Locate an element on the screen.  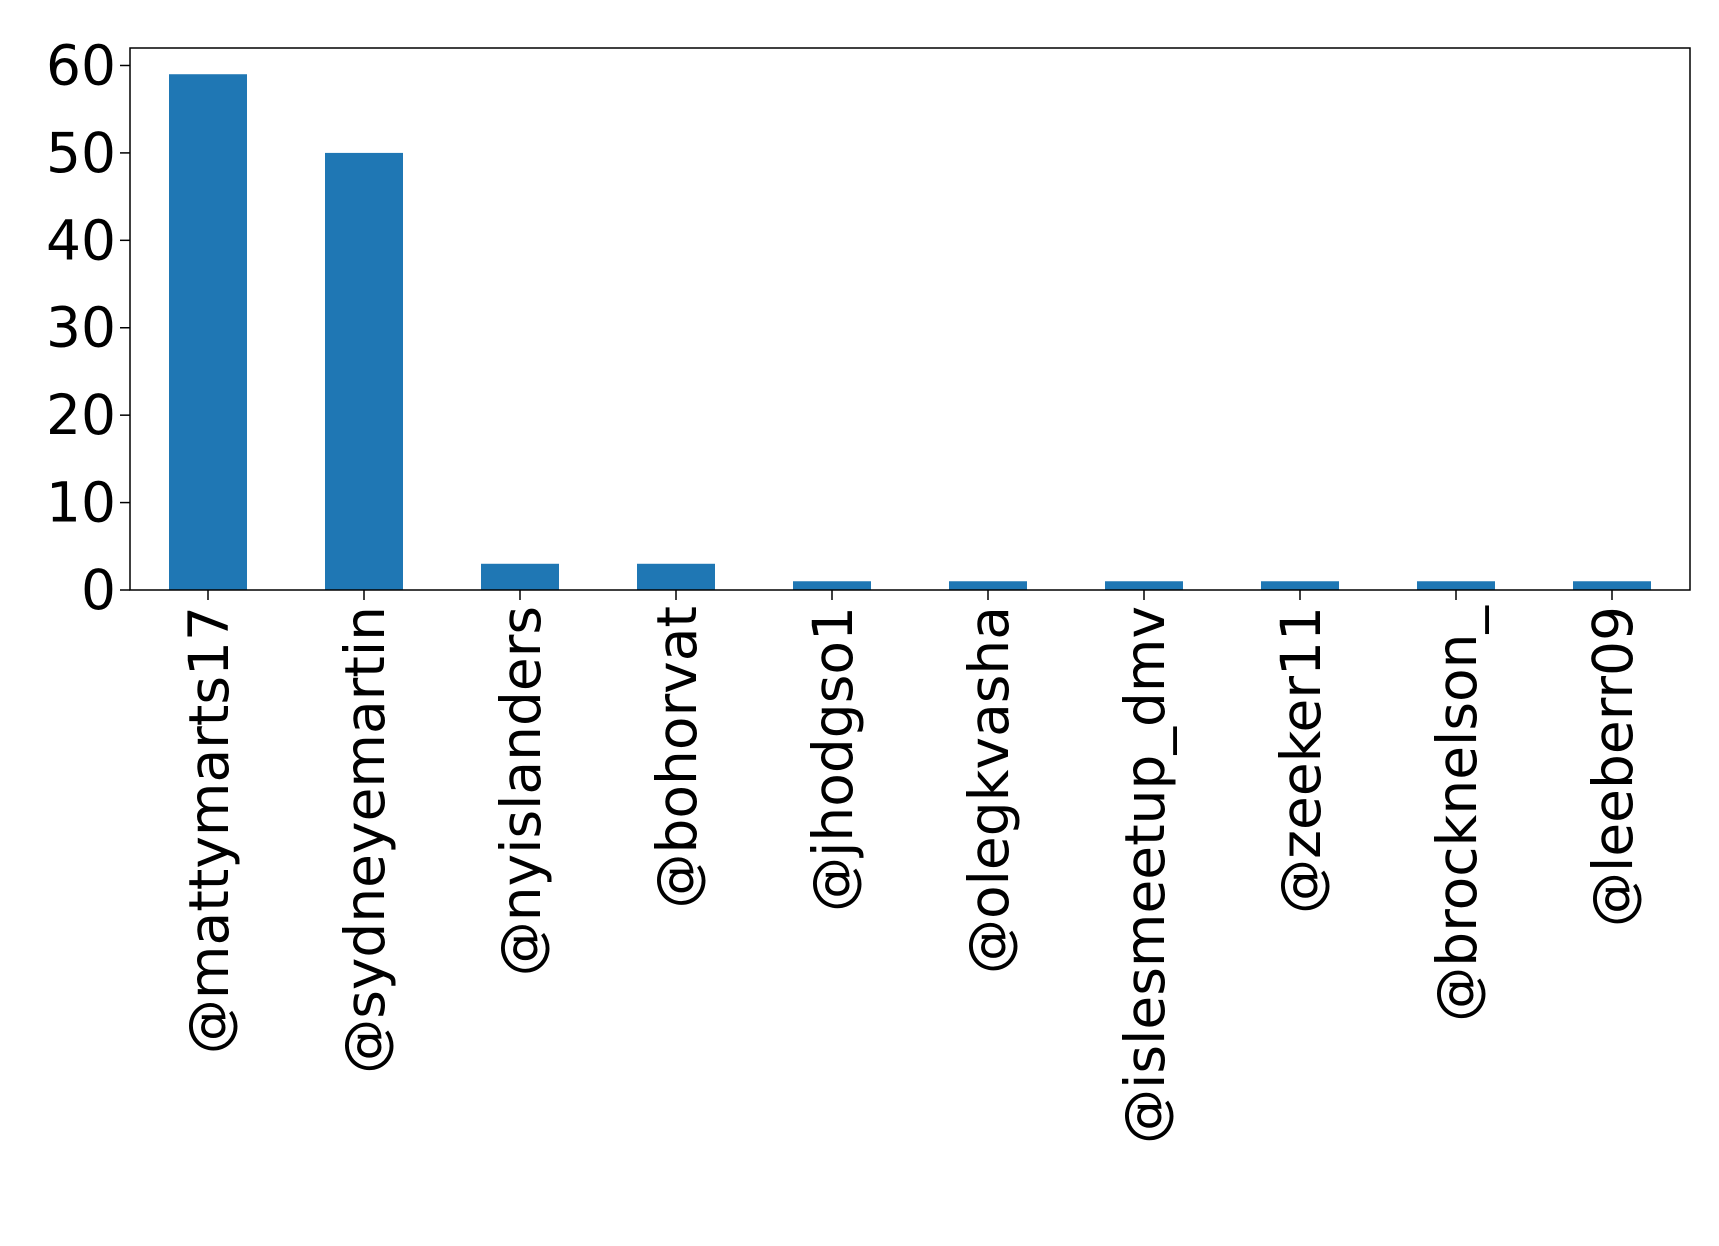
y-tick-label: 20 is located at coordinates (81, 415).